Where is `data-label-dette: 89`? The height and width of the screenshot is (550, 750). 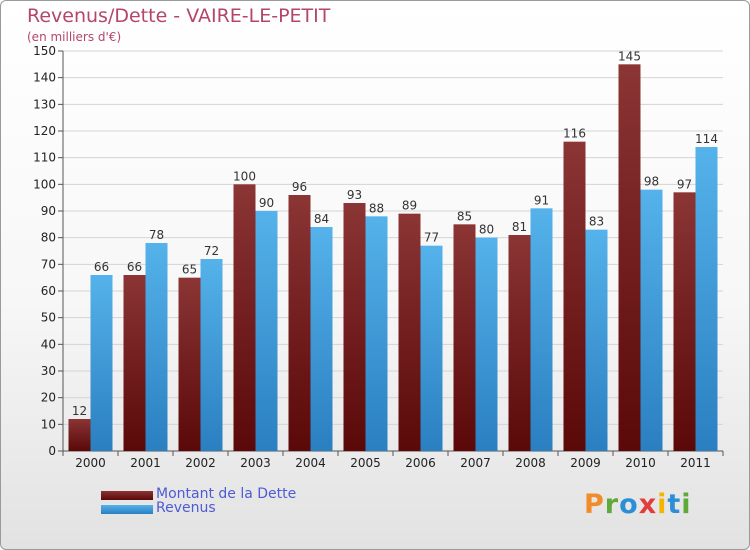
data-label-dette: 89 is located at coordinates (409, 206).